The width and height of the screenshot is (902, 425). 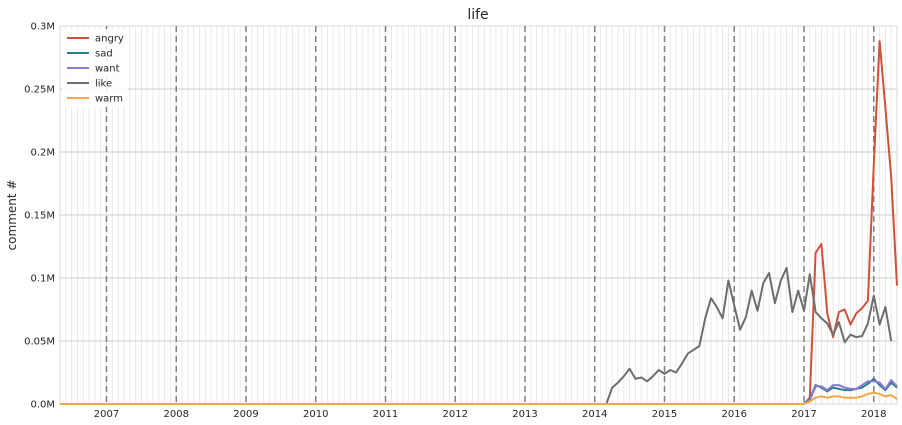 I want to click on y-tick-label: 0.25M, so click(x=39, y=90).